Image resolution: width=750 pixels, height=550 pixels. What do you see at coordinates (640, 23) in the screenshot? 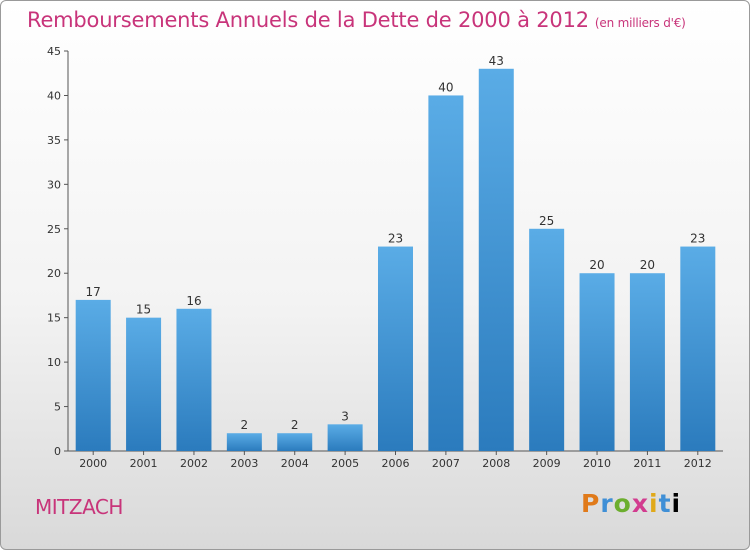
I see `chart-unit: (en milliers d'€)` at bounding box center [640, 23].